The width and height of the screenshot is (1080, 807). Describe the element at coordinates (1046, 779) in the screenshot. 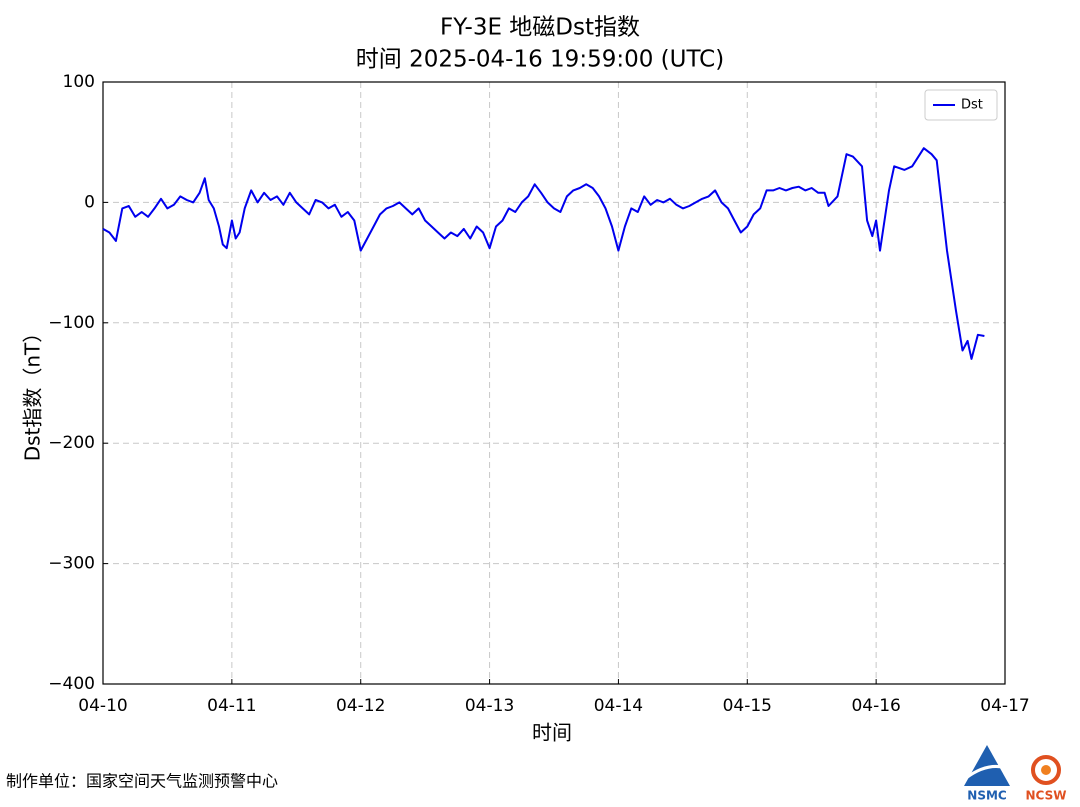

I see `logo-ncsw: NCSW` at that location.